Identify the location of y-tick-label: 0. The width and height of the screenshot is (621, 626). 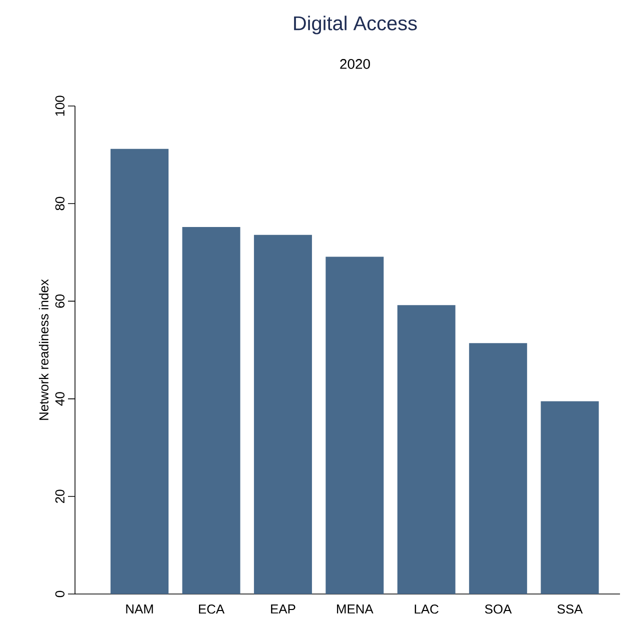
(59, 594).